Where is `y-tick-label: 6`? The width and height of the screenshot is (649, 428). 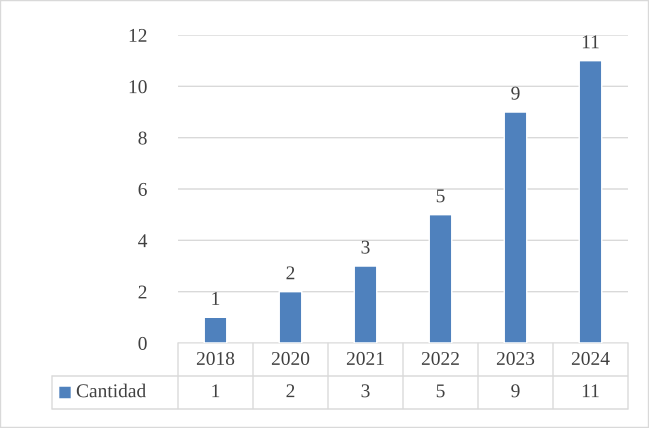 y-tick-label: 6 is located at coordinates (142, 189).